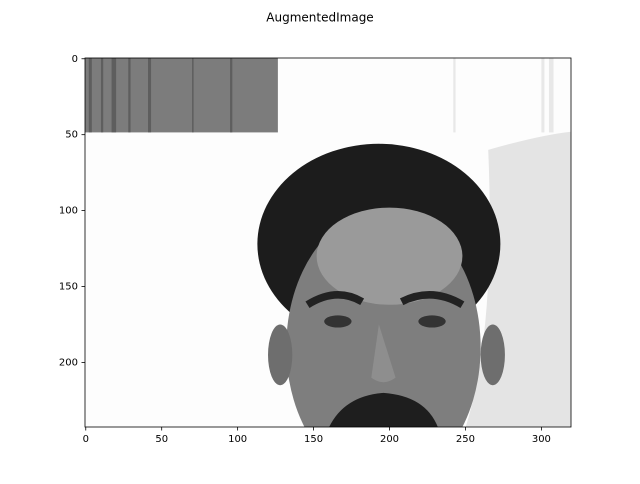 The height and width of the screenshot is (484, 640). I want to click on y-tick-label: 50, so click(71, 135).